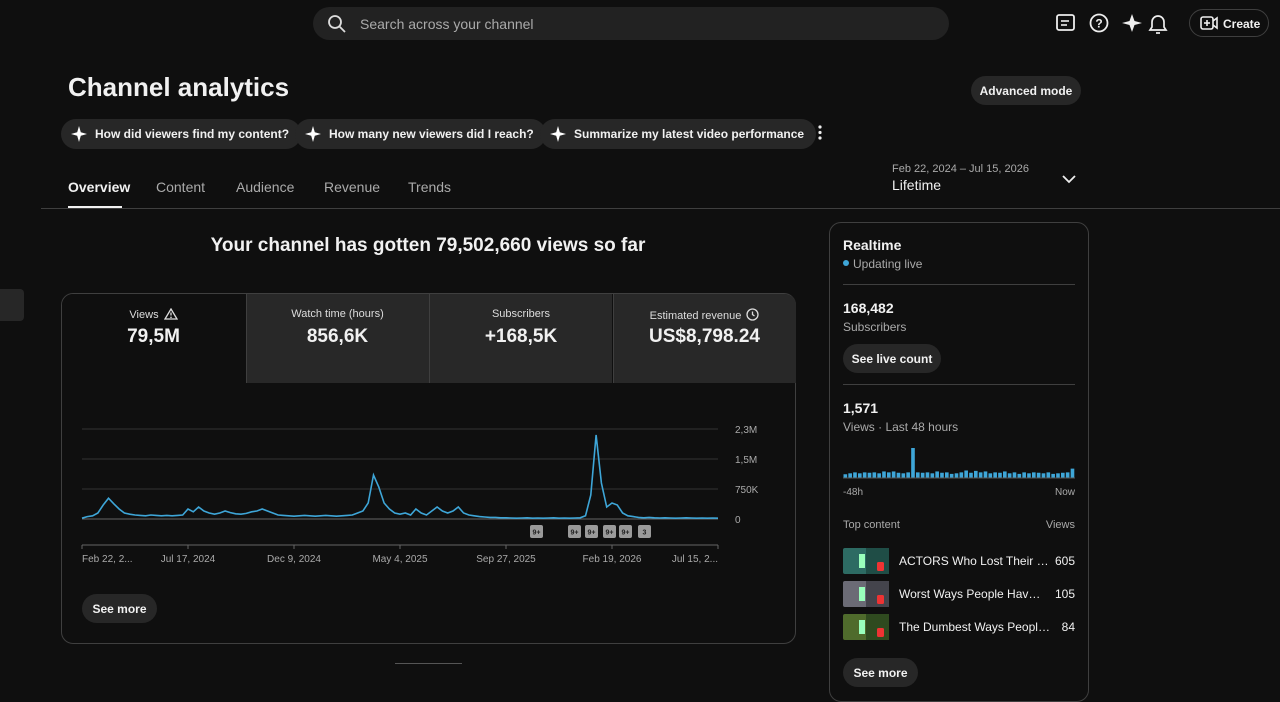 This screenshot has width=1280, height=702. I want to click on date-period: Lifetime, so click(917, 185).